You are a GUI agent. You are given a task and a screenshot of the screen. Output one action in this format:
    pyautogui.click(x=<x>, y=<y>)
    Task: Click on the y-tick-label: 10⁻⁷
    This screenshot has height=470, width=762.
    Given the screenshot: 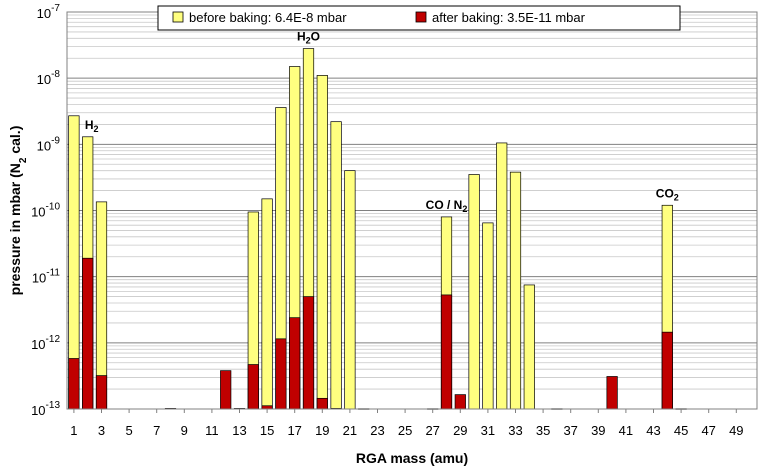 What is the action you would take?
    pyautogui.click(x=49, y=12)
    